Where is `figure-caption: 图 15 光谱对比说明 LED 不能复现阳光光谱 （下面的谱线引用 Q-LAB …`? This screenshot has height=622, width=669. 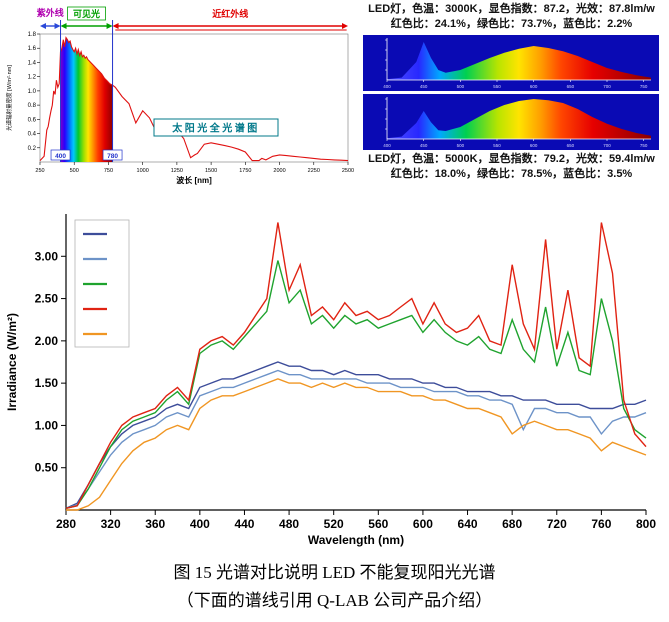 figure-caption: 图 15 光谱对比说明 LED 不能复现阳光光谱 （下面的谱线引用 Q-LAB … is located at coordinates (334, 587).